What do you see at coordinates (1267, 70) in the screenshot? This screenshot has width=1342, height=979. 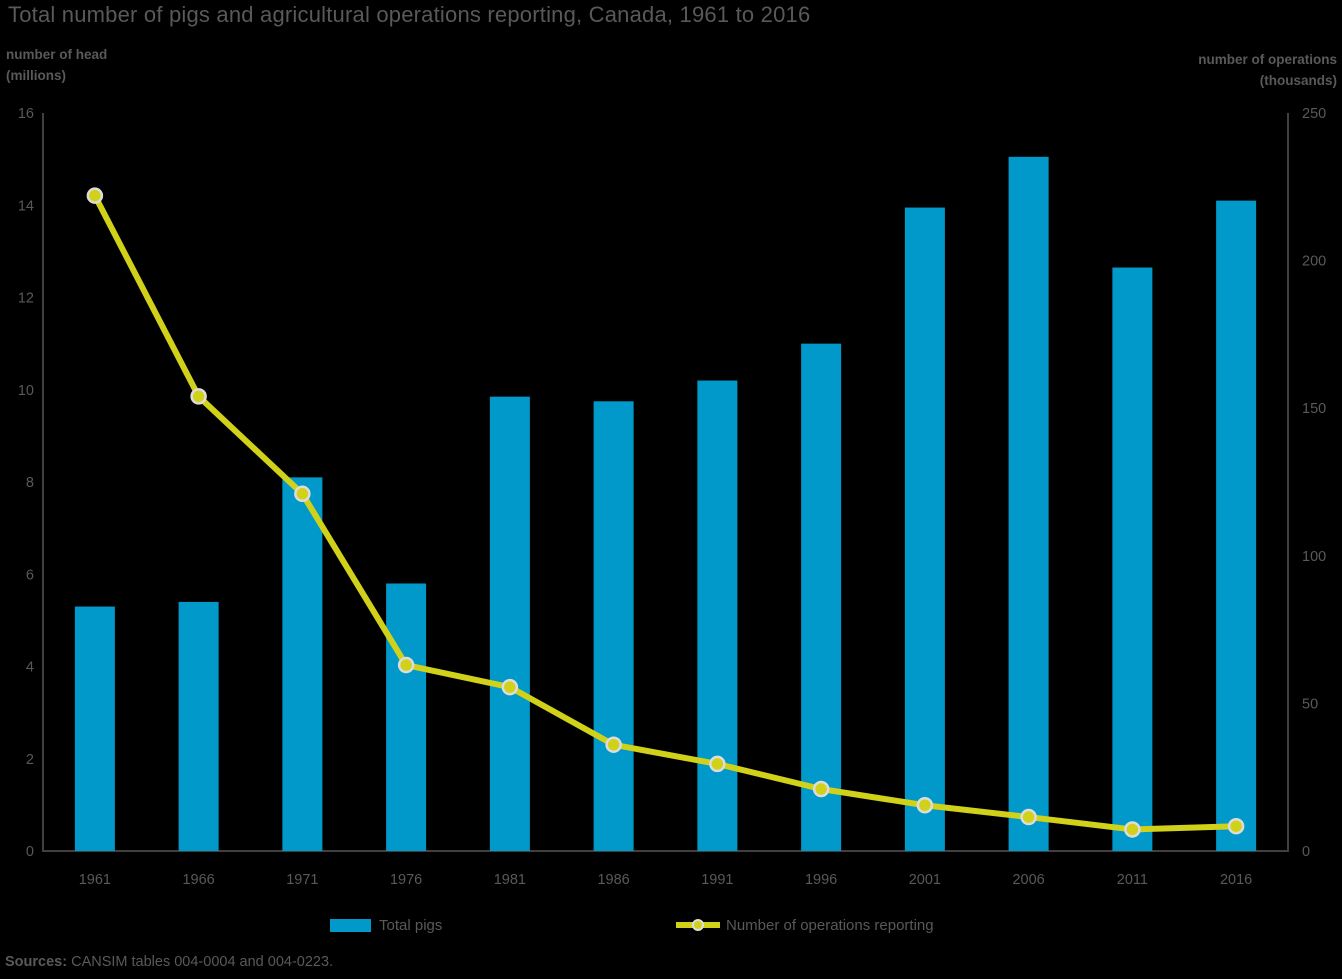 I see `right-axis-unit-label: number of operations (thousands)` at bounding box center [1267, 70].